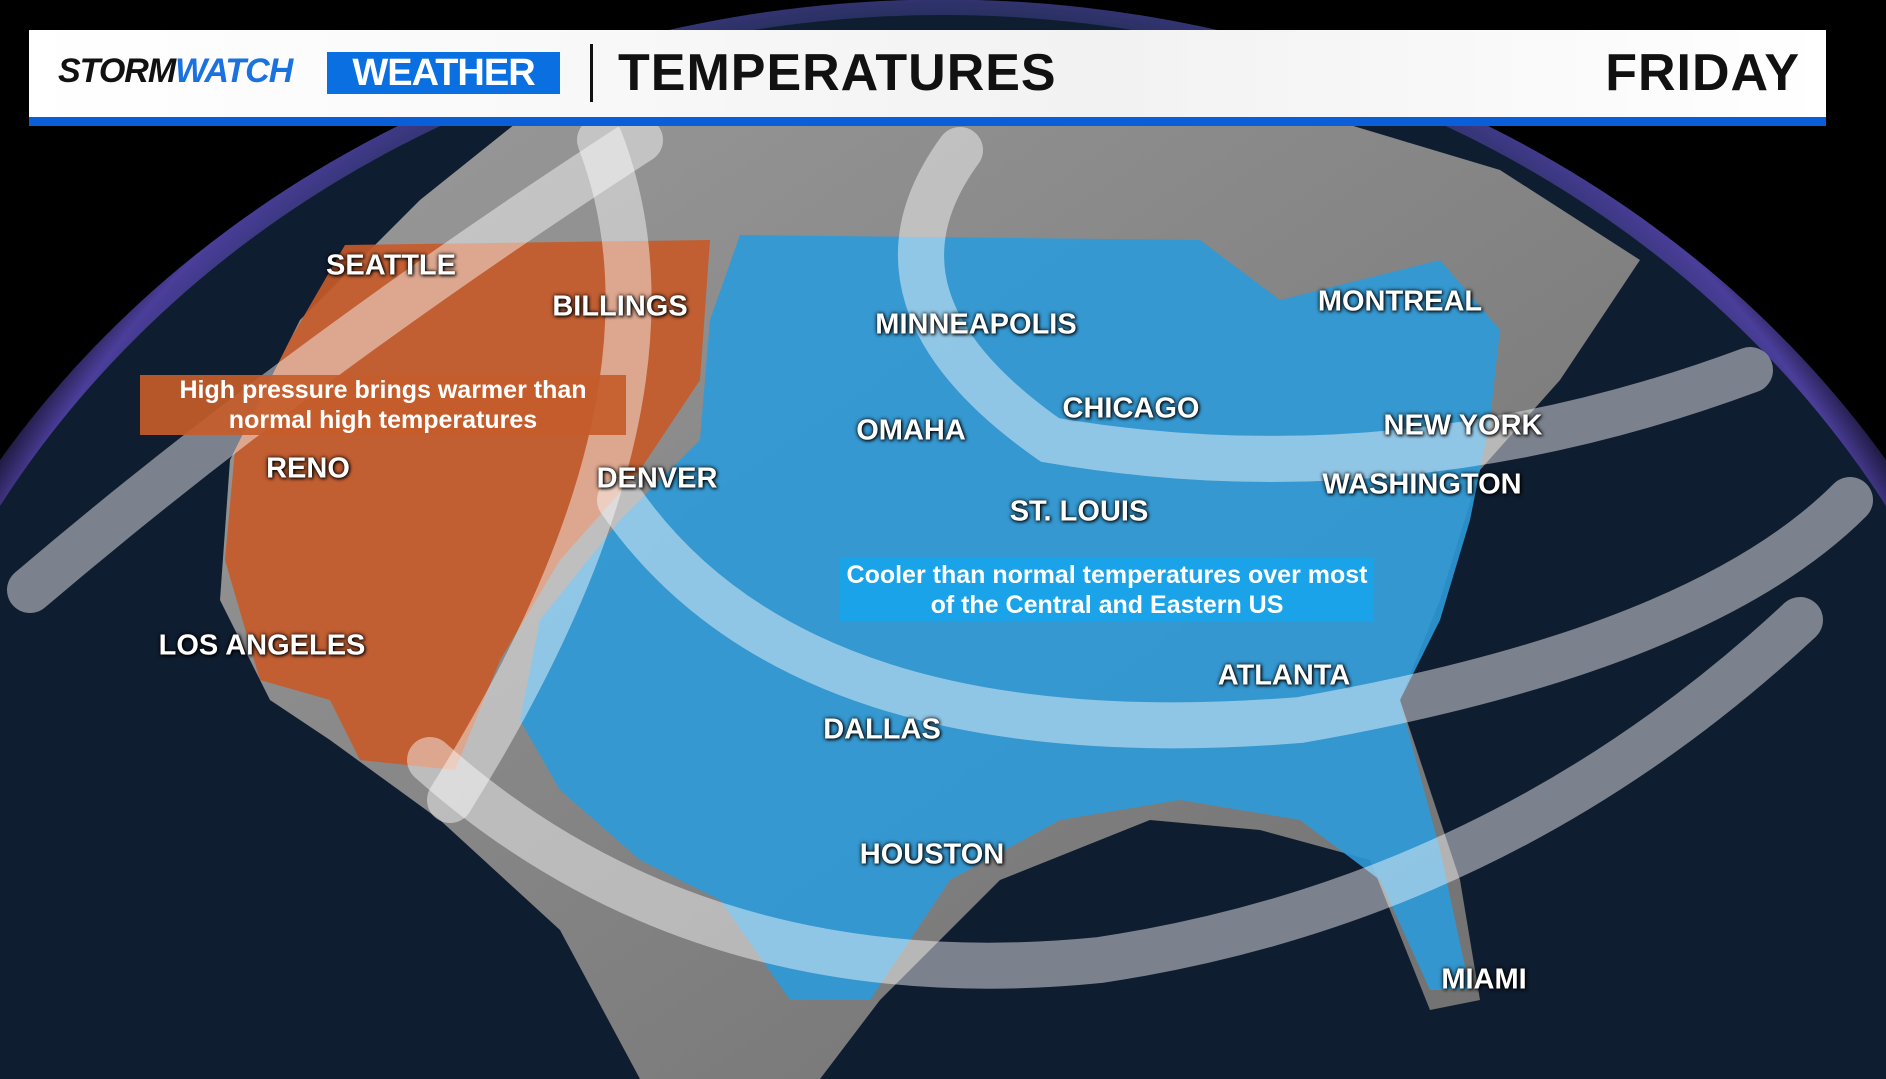  I want to click on page-title: TEMPERATURES, so click(837, 73).